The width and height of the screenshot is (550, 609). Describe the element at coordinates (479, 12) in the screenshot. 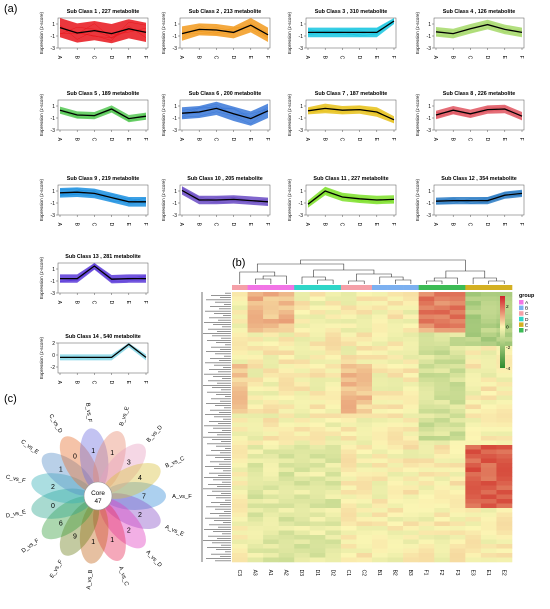

I see `subclass-title: Sub Class 4 , 126 metabolite` at that location.